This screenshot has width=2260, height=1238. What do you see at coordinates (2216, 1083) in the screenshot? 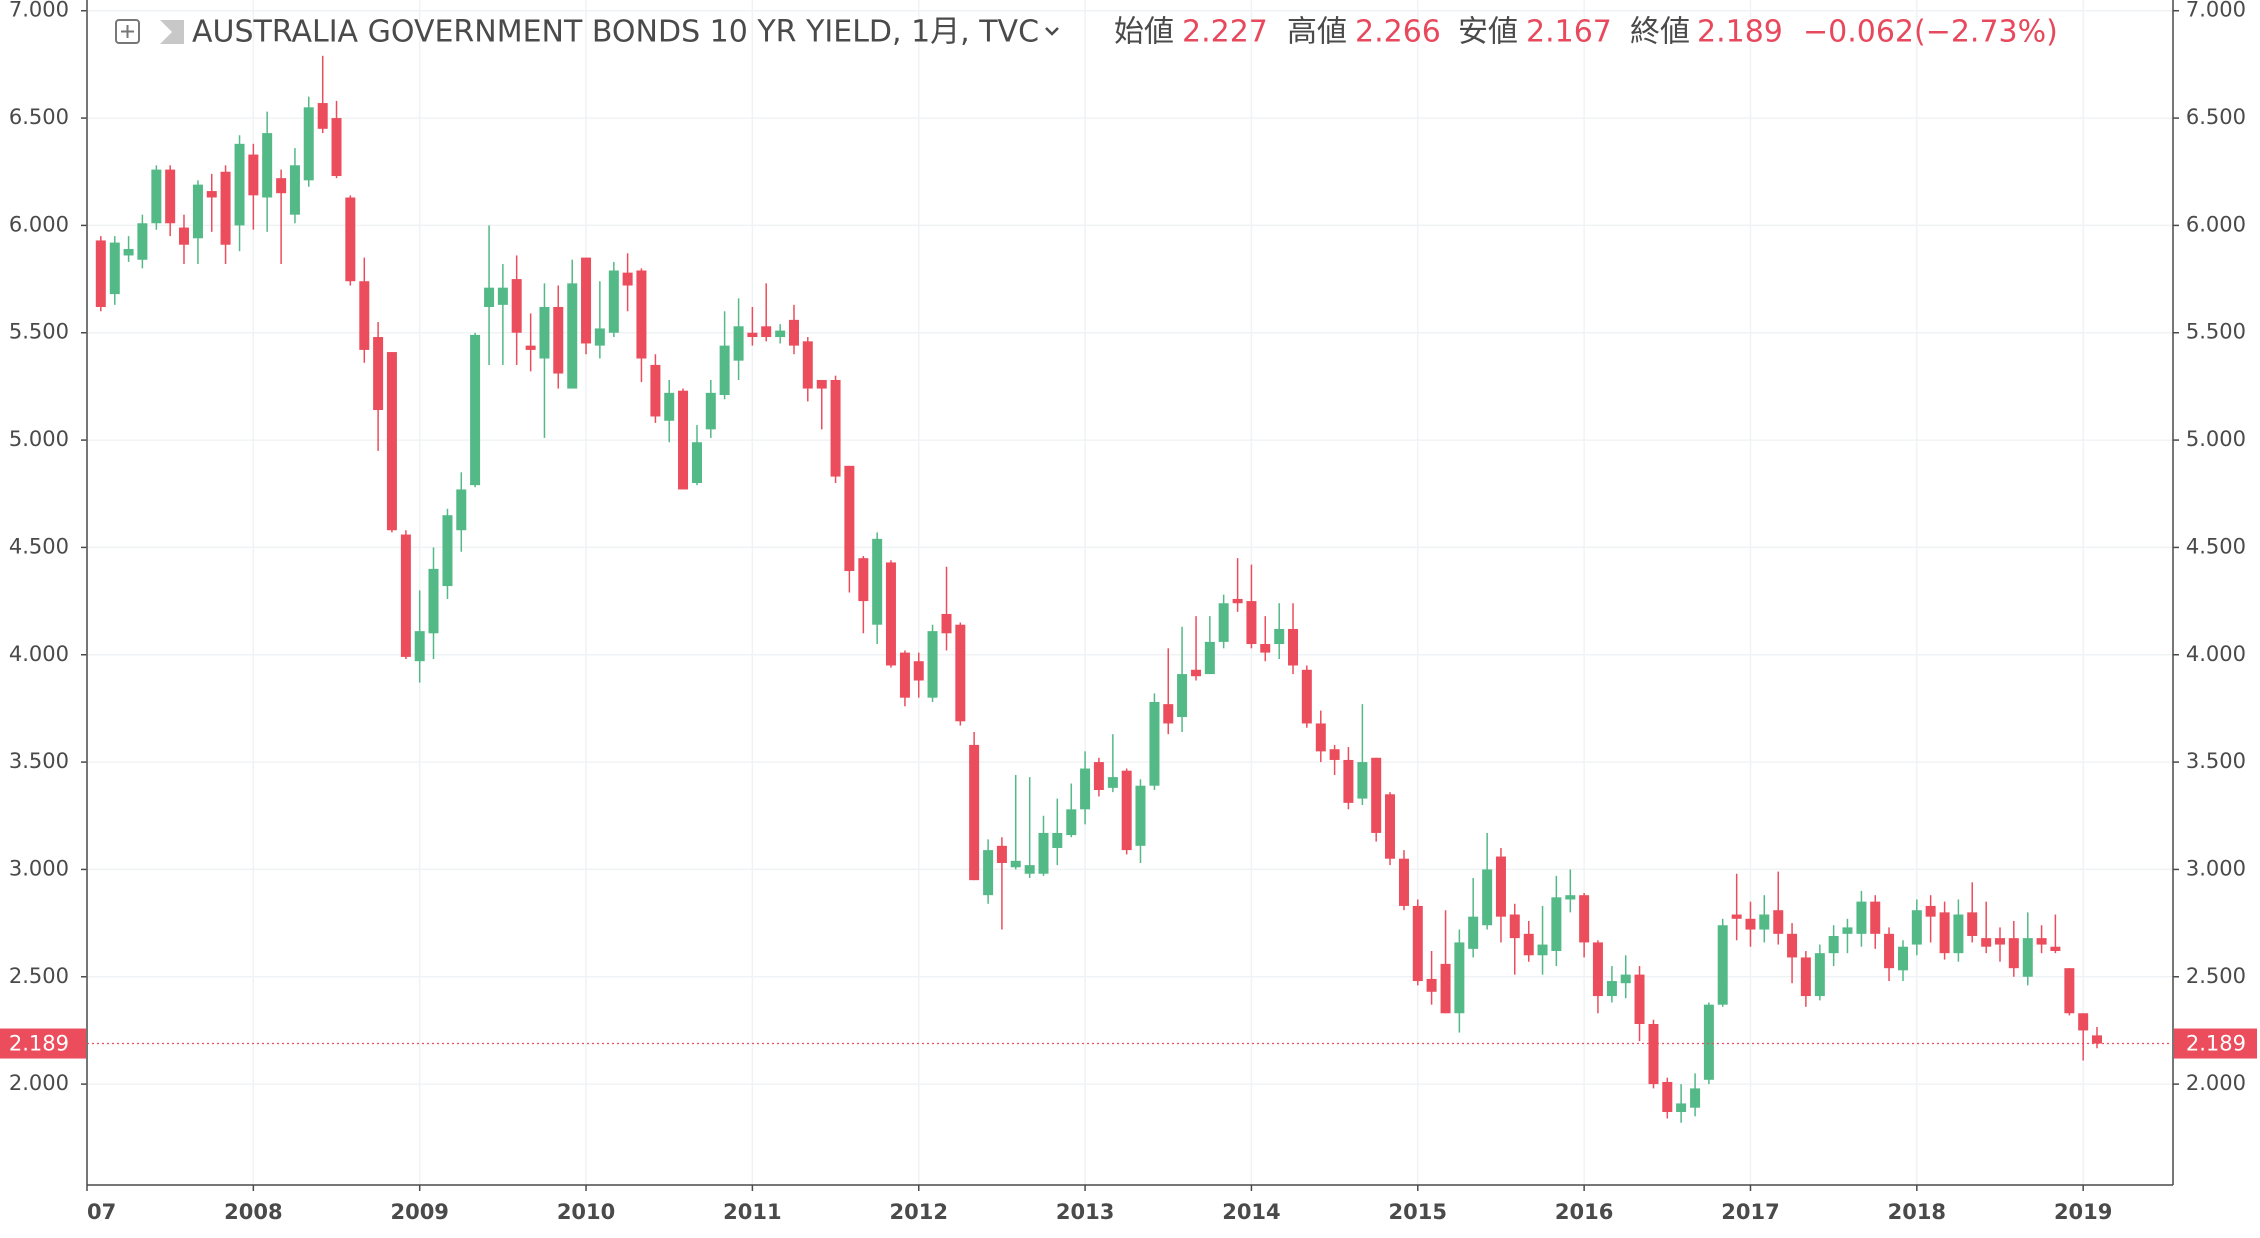
I see `y-tick-label-right: 2.000` at bounding box center [2216, 1083].